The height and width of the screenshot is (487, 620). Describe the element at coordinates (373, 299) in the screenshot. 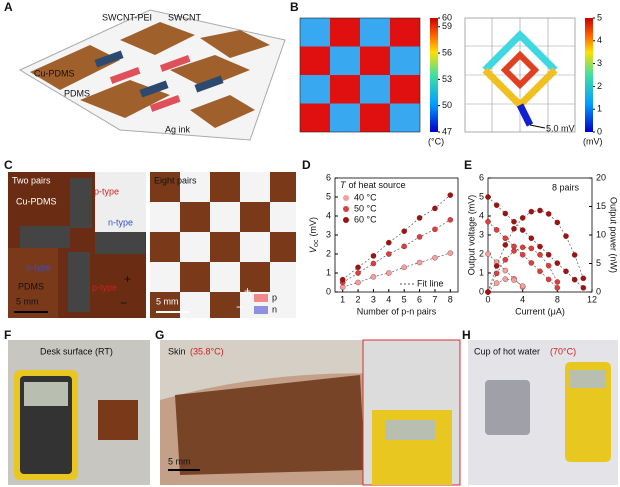

I see `x-tick-label: 3` at that location.